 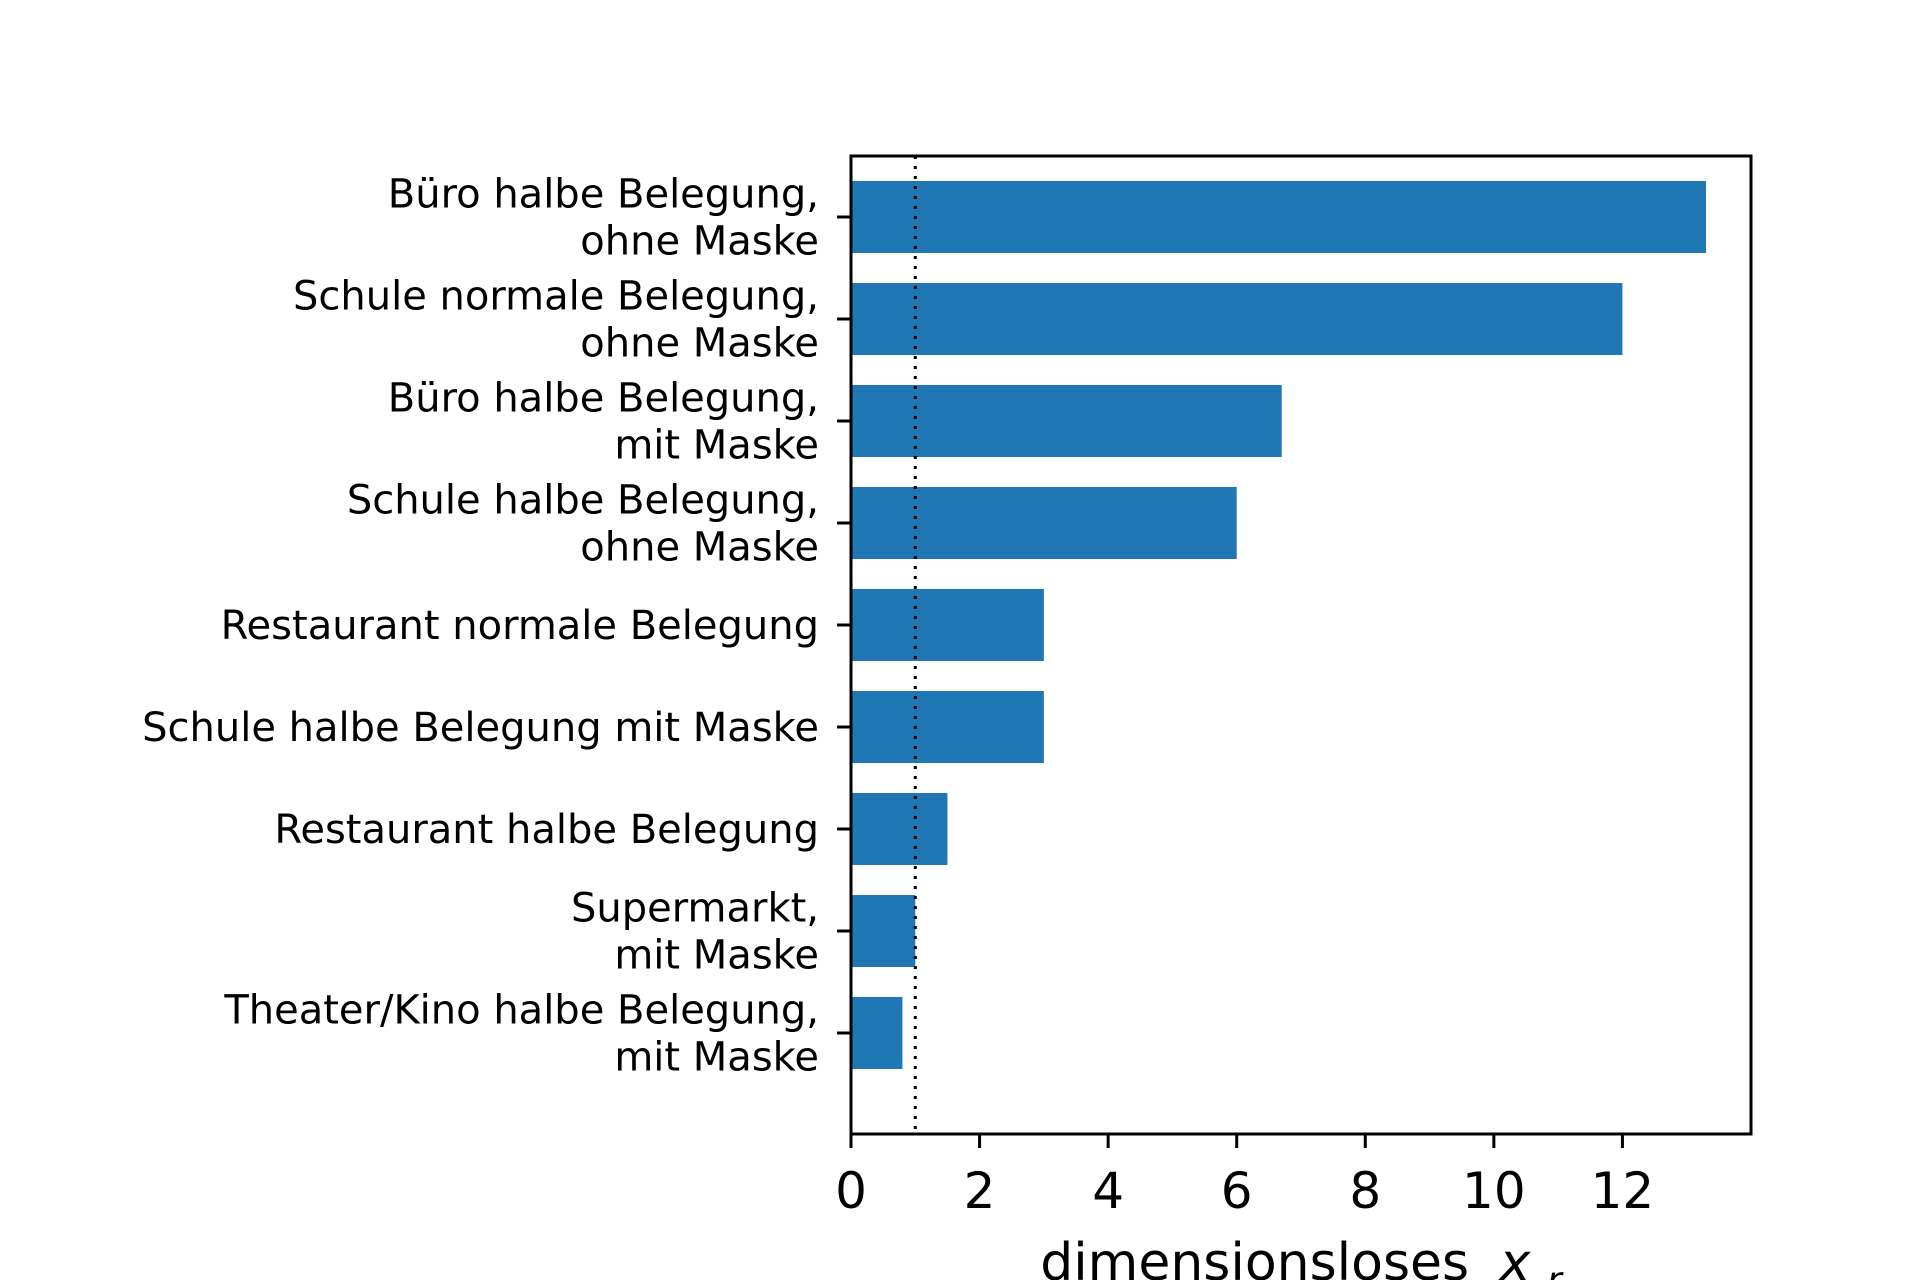 I want to click on y-category-label-2: Schule normale Belegung, ohne Maske, so click(x=556, y=320).